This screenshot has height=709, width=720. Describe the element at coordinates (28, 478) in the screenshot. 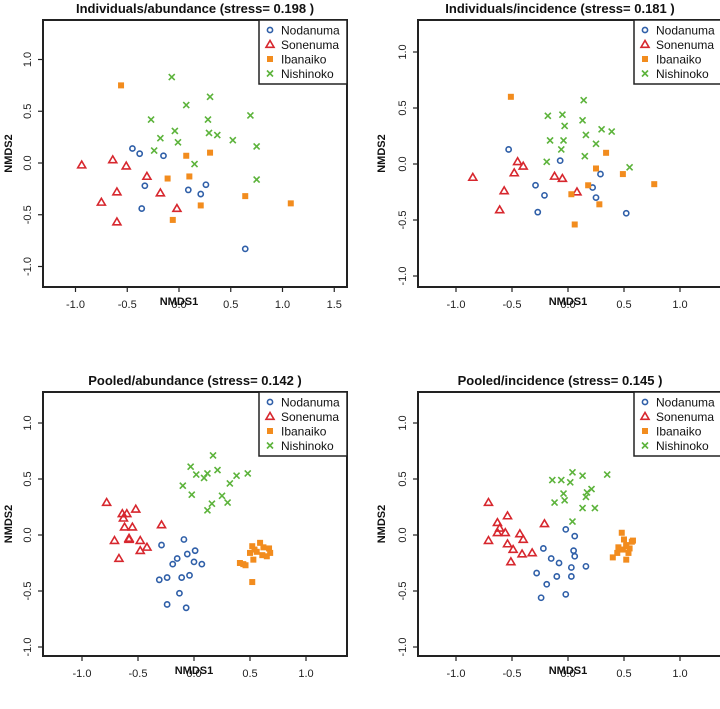

I see `y-tick-label: 0.5` at that location.